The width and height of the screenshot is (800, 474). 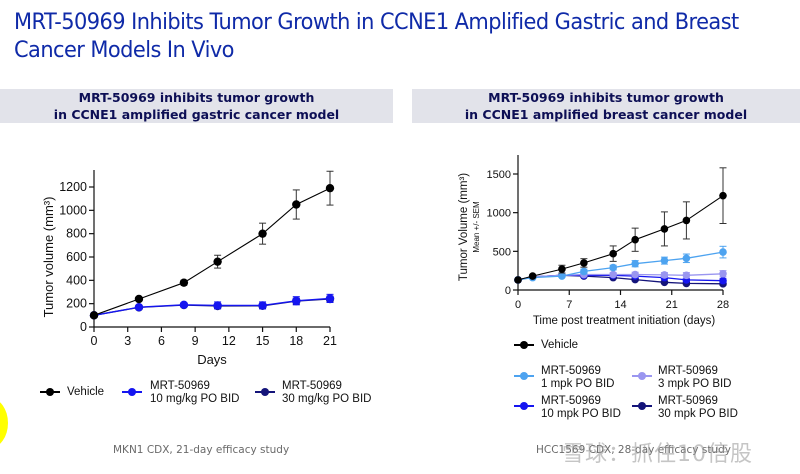 I want to click on watermark: 雪球：抓住10倍股, so click(x=657, y=454).